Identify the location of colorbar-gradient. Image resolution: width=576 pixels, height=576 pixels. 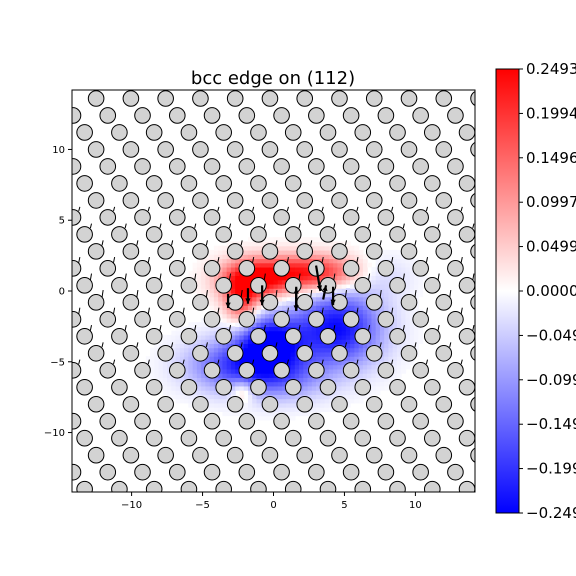
(507, 291).